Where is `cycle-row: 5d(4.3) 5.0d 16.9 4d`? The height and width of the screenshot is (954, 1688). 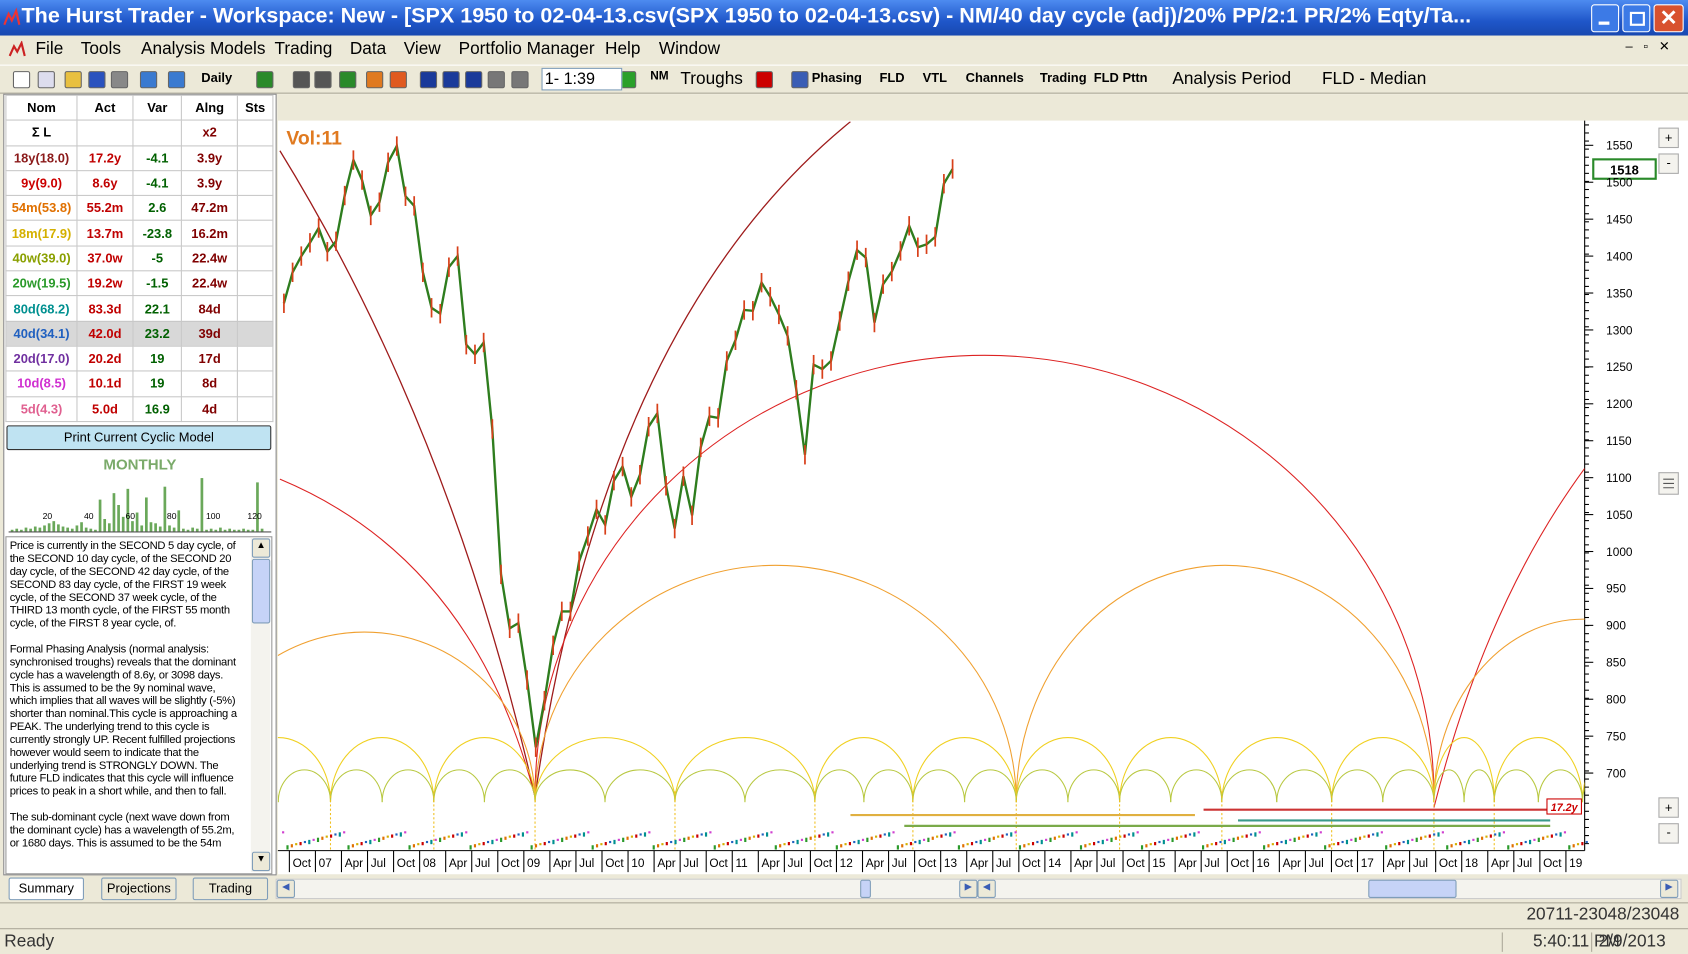
cycle-row: 5d(4.3) 5.0d 16.9 4d is located at coordinates (139, 408).